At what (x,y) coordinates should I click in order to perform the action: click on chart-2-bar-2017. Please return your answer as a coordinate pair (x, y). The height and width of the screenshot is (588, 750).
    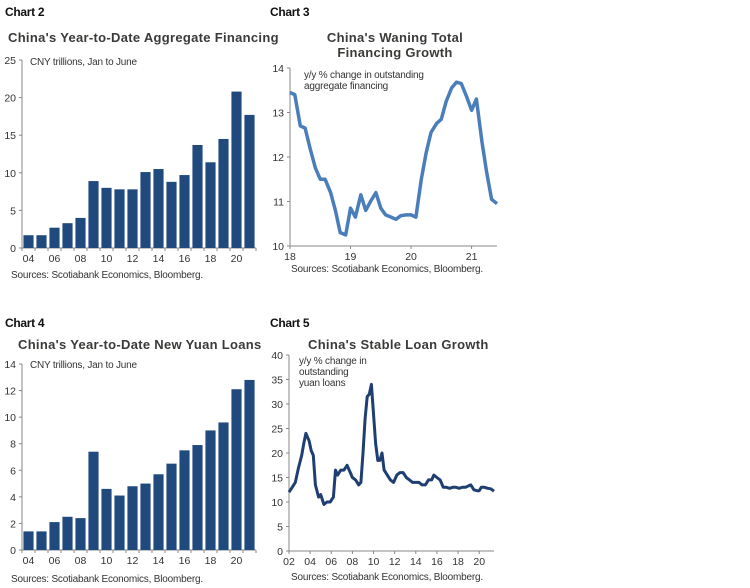
    Looking at the image, I should click on (197, 196).